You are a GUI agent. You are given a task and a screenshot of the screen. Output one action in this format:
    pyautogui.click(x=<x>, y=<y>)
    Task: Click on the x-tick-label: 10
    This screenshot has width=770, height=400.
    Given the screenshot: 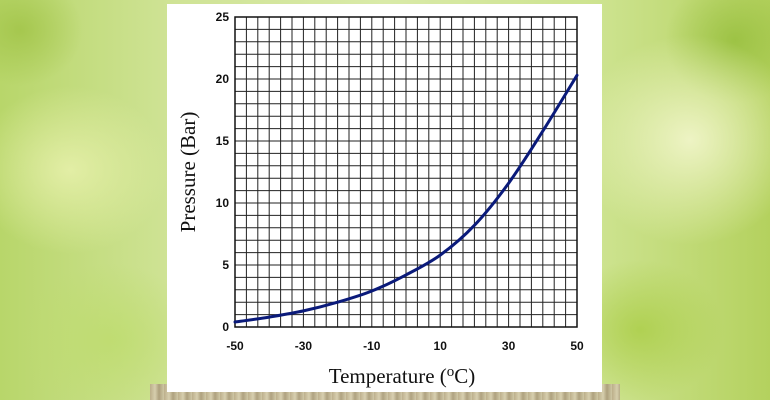 What is the action you would take?
    pyautogui.click(x=441, y=346)
    